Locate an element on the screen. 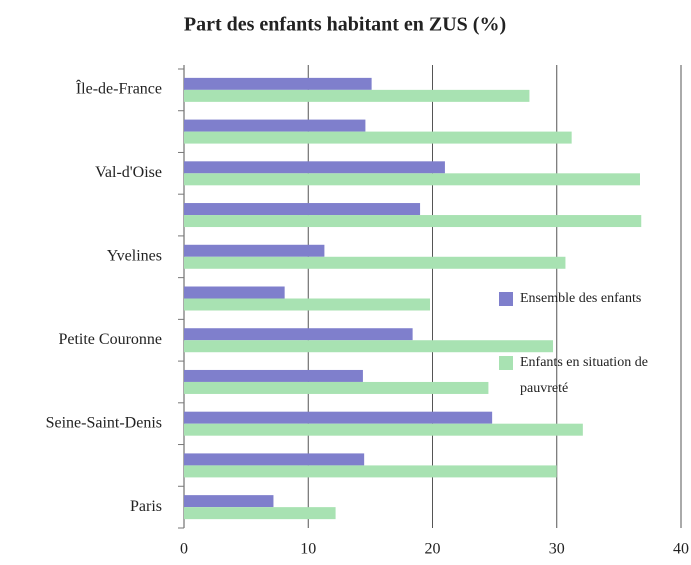 The image size is (691, 565). legend-item: Enfants en situation de pauvreté is located at coordinates (595, 376).